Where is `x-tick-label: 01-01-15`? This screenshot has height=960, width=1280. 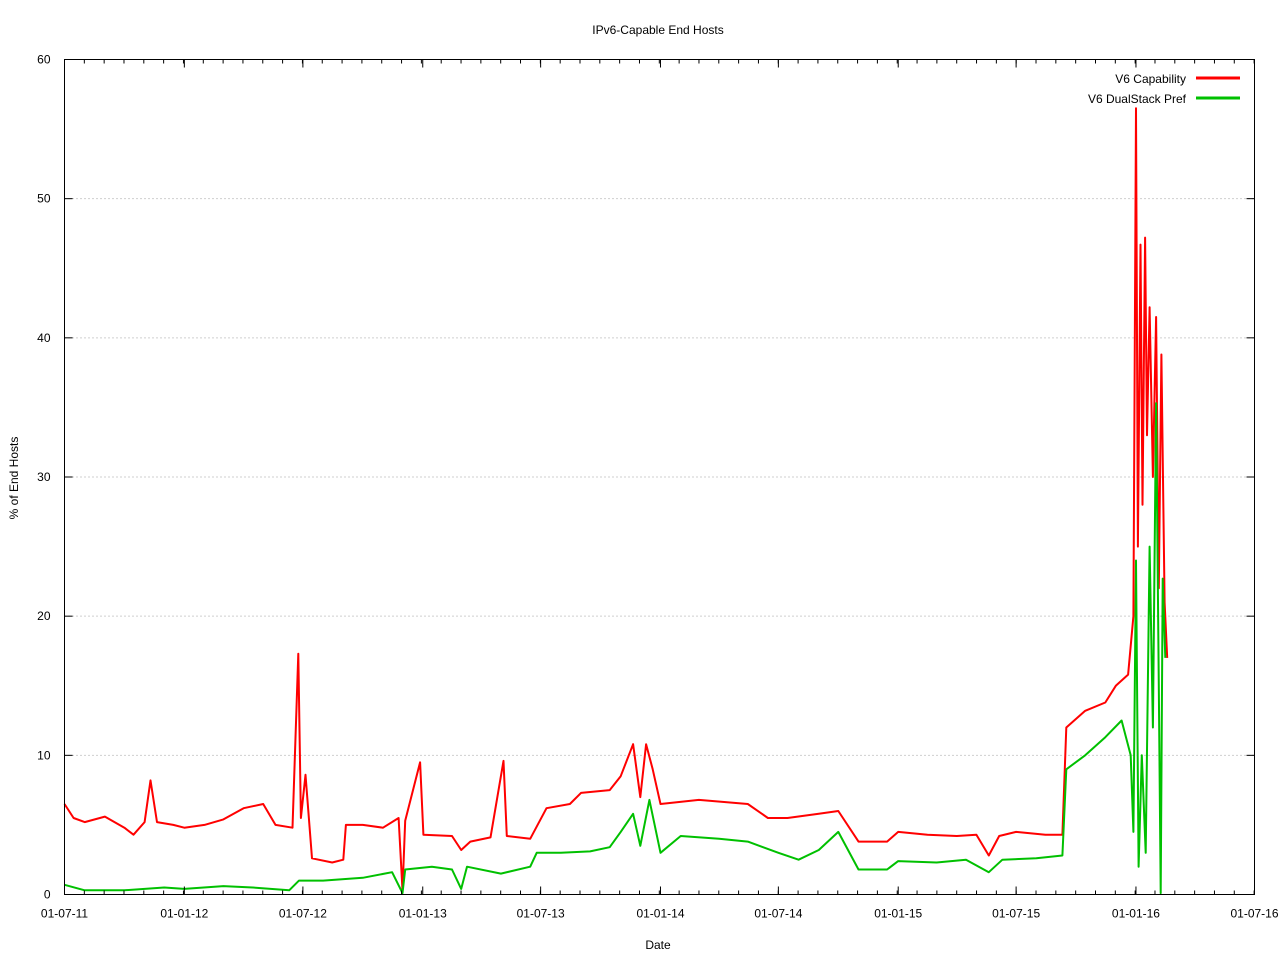
x-tick-label: 01-01-15 is located at coordinates (898, 914).